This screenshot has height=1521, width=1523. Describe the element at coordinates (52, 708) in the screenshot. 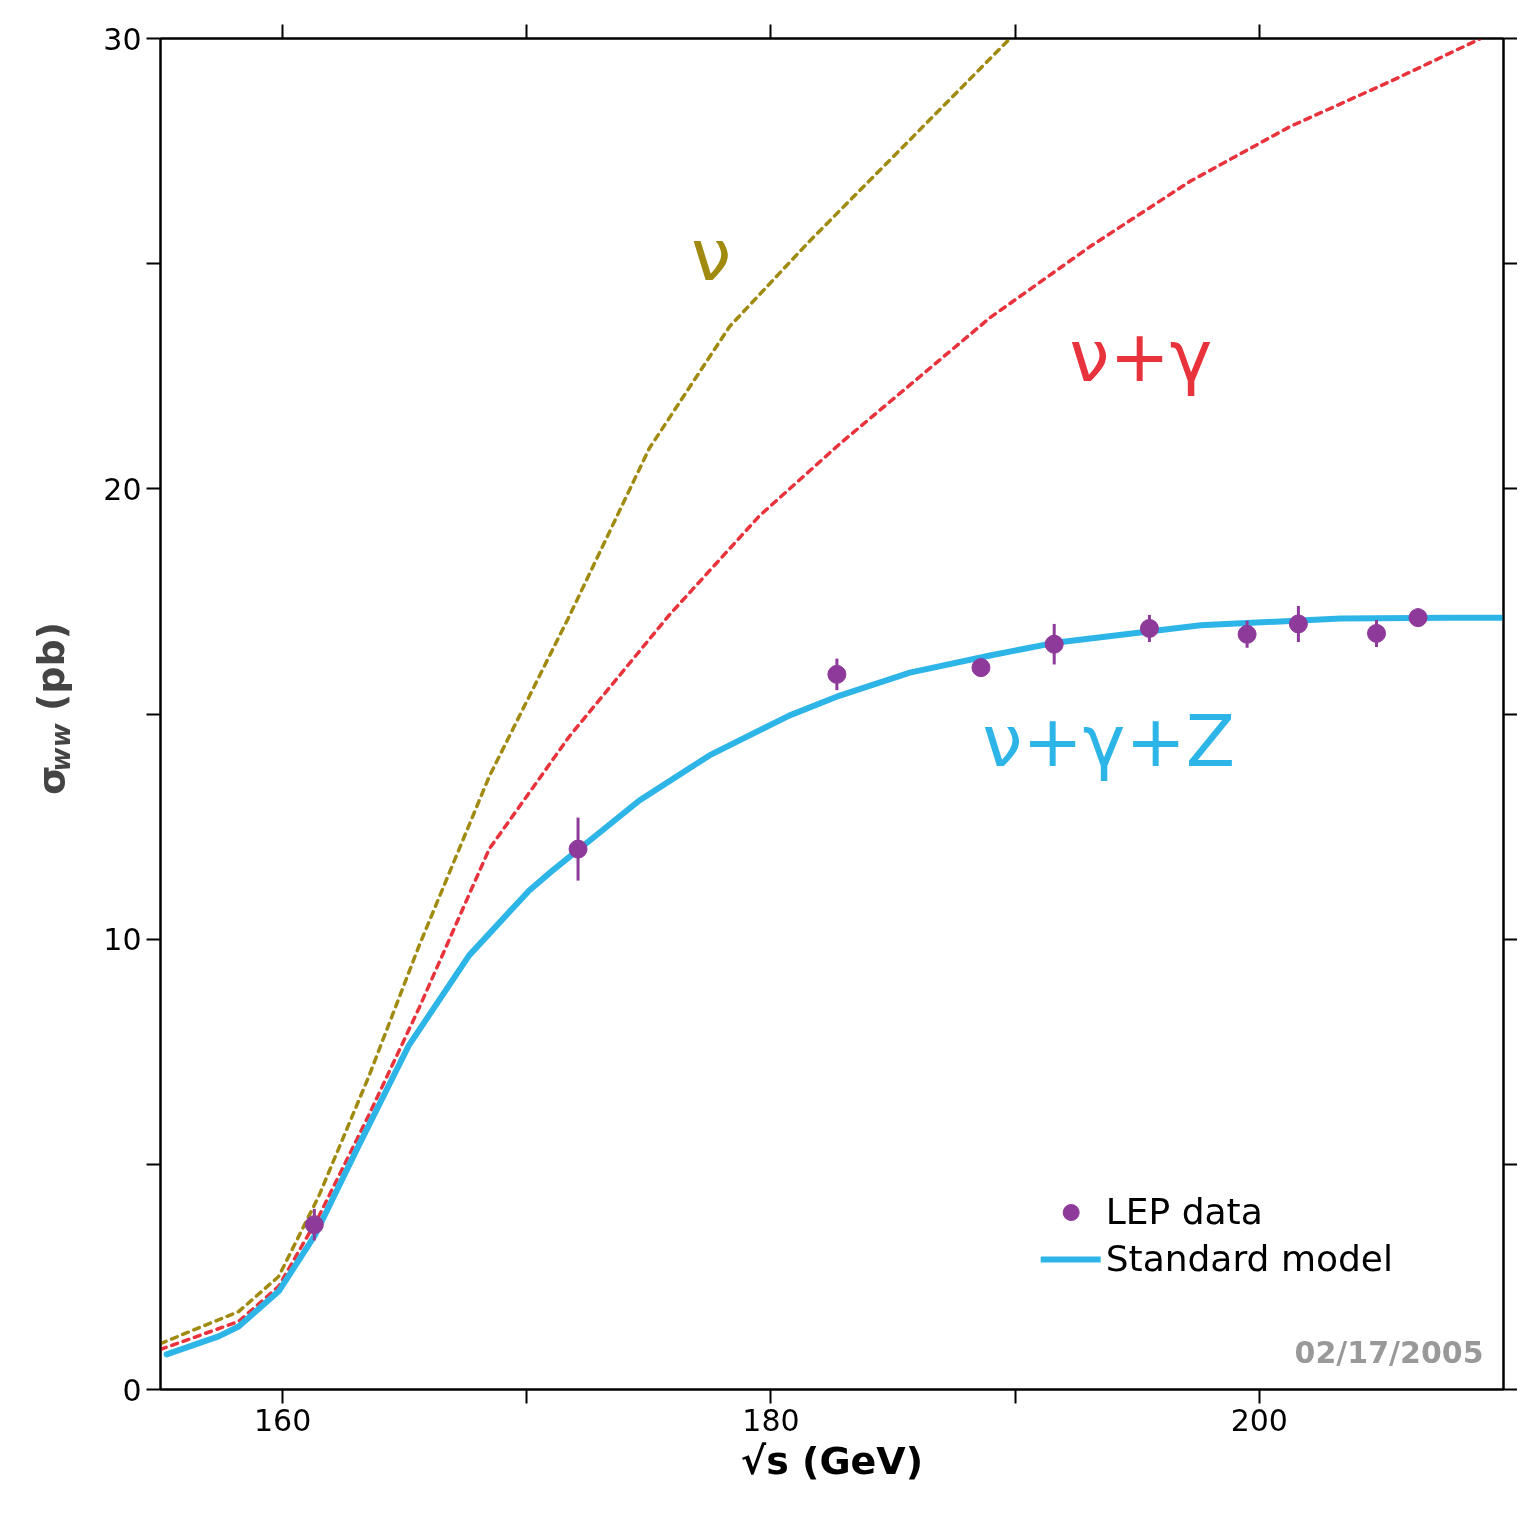

I see `y-axis-title: σww (pb)` at that location.